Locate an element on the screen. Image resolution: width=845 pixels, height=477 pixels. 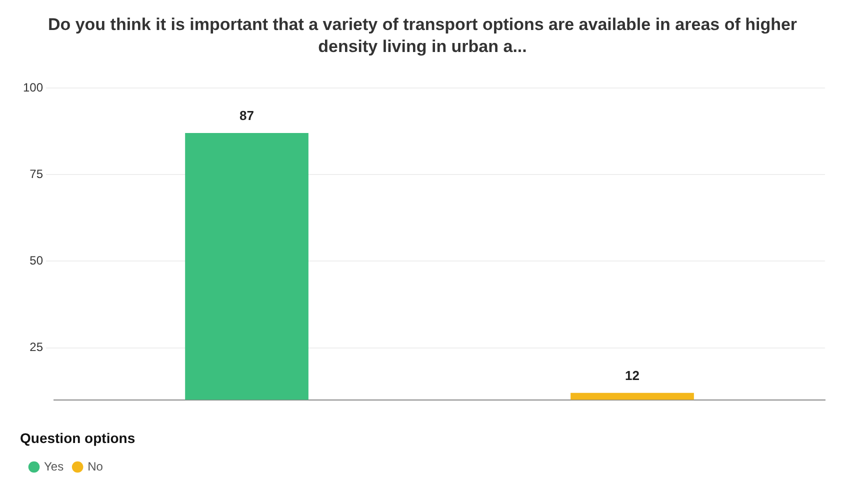
data-label: 12 is located at coordinates (632, 375).